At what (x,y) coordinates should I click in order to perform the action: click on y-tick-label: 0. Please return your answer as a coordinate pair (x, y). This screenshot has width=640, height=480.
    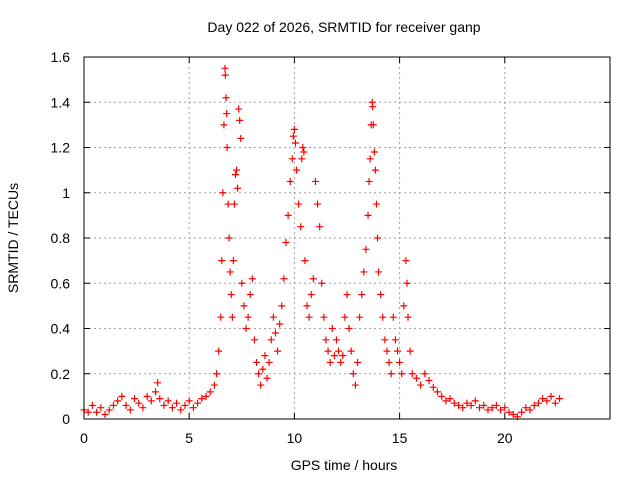
    Looking at the image, I should click on (66, 419).